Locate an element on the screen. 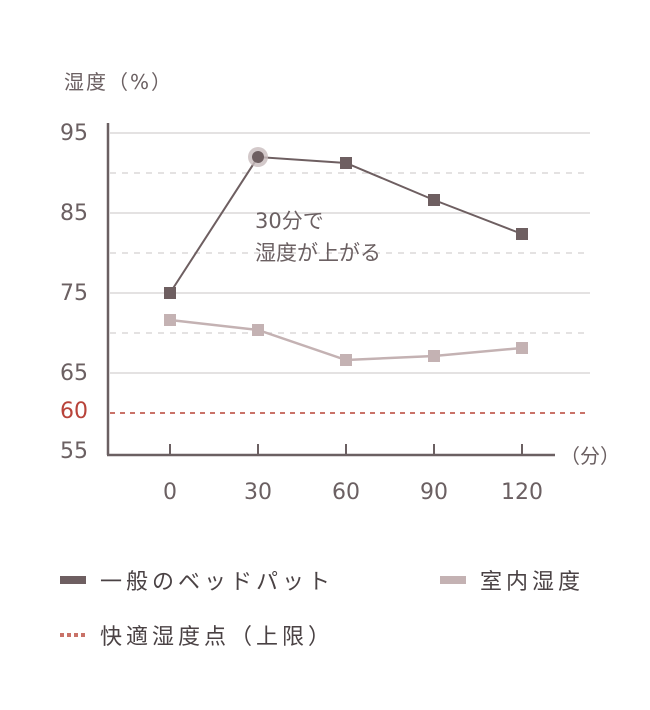 The image size is (650, 710). x-tick-30: 30 is located at coordinates (258, 492).